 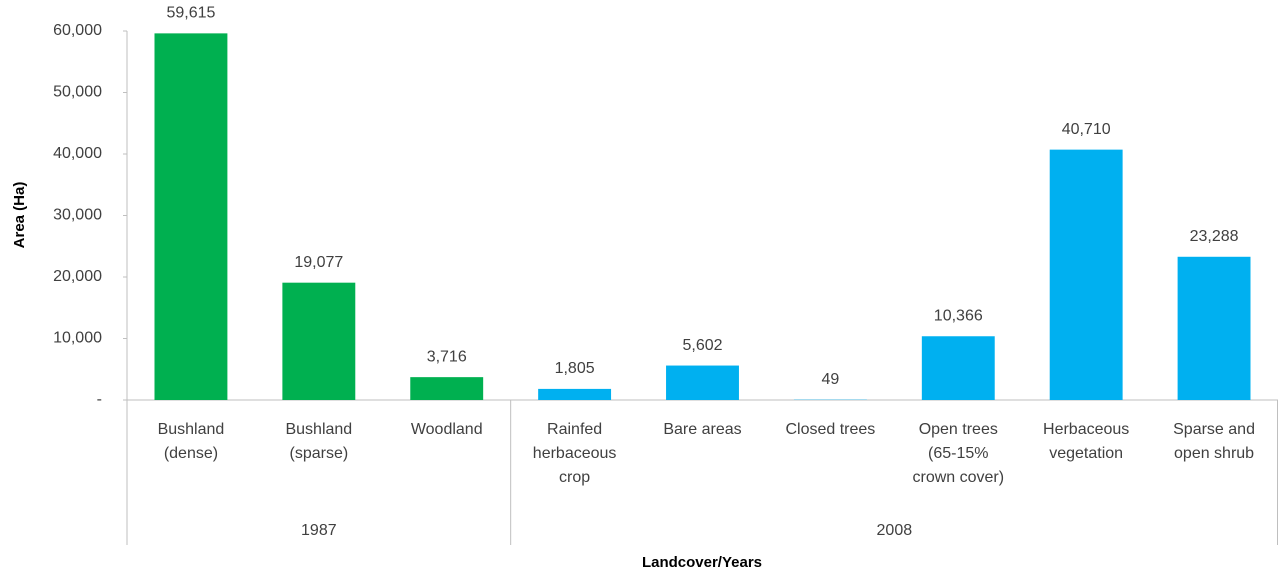 I want to click on x-tick-label: Herbaceous vegetation, so click(x=1086, y=441).